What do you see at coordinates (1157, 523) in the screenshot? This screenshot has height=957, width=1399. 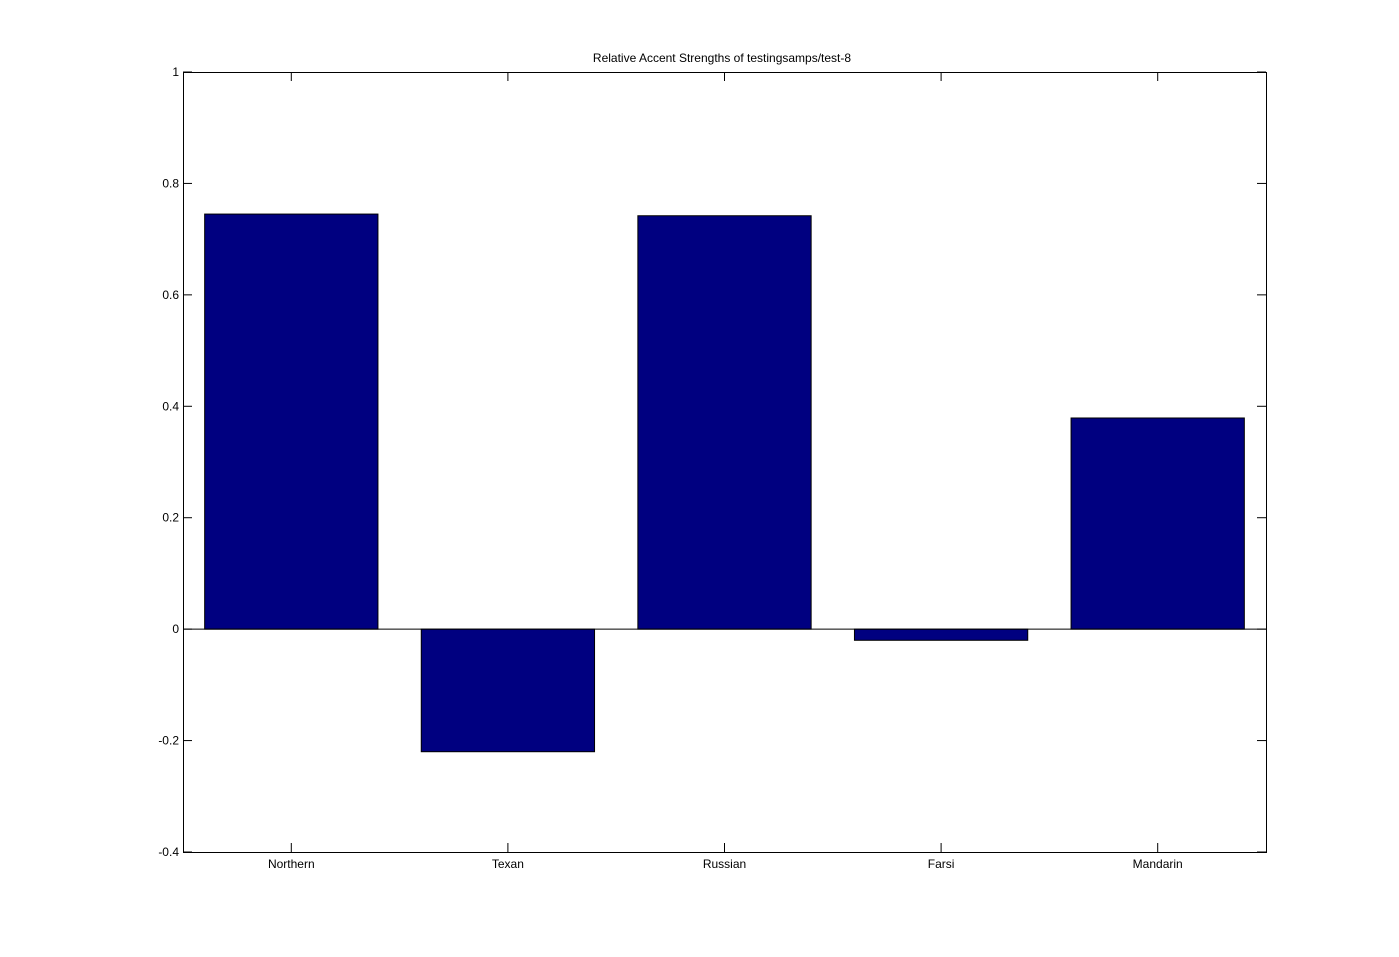 I see `bar-mandarin` at bounding box center [1157, 523].